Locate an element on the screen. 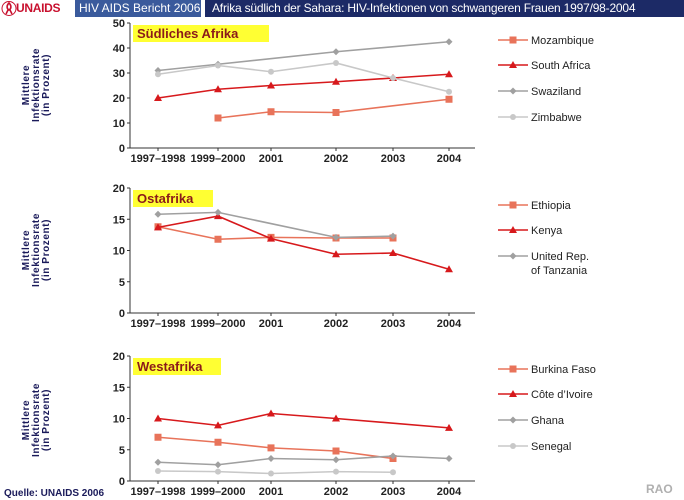 The height and width of the screenshot is (500, 684). legend-label: Senegal is located at coordinates (551, 447).